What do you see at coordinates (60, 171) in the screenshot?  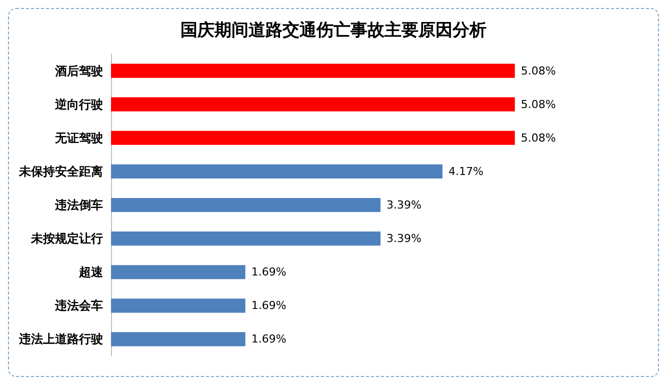 I see `y-tick-label: 未保持安全距离` at bounding box center [60, 171].